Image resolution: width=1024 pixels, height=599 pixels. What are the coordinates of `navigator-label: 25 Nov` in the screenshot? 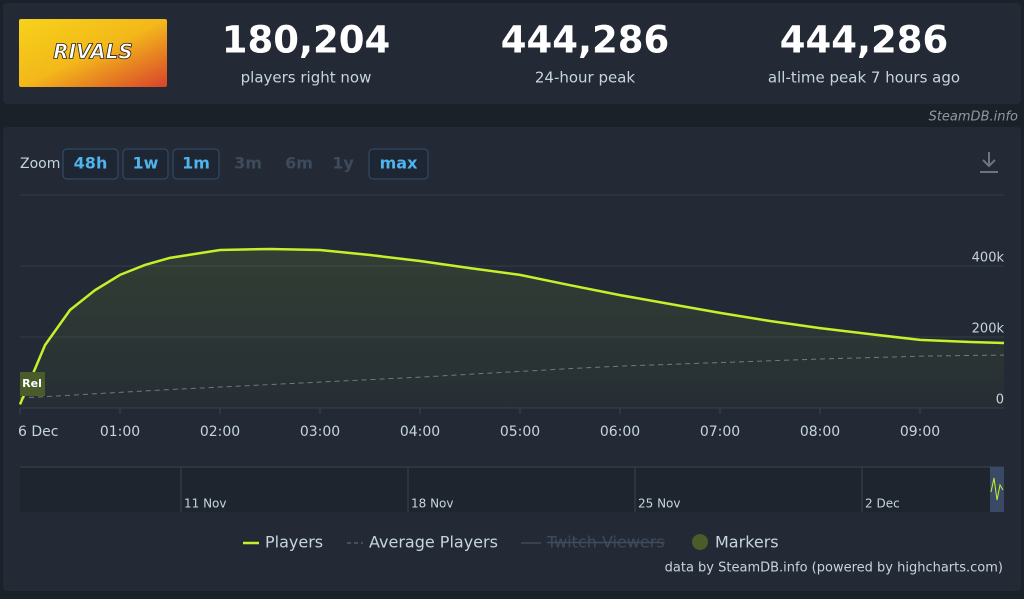 It's located at (659, 504).